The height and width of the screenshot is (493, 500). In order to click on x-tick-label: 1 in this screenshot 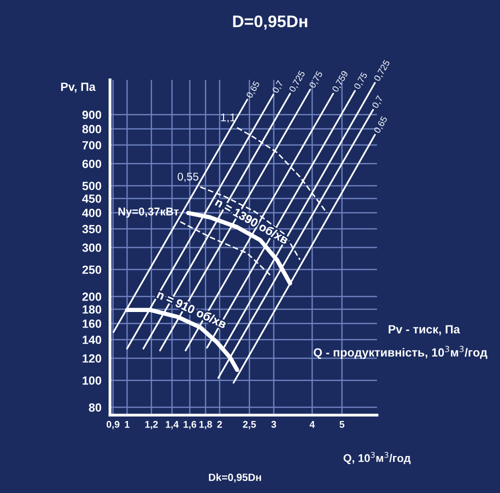, I will do `click(127, 424)`.